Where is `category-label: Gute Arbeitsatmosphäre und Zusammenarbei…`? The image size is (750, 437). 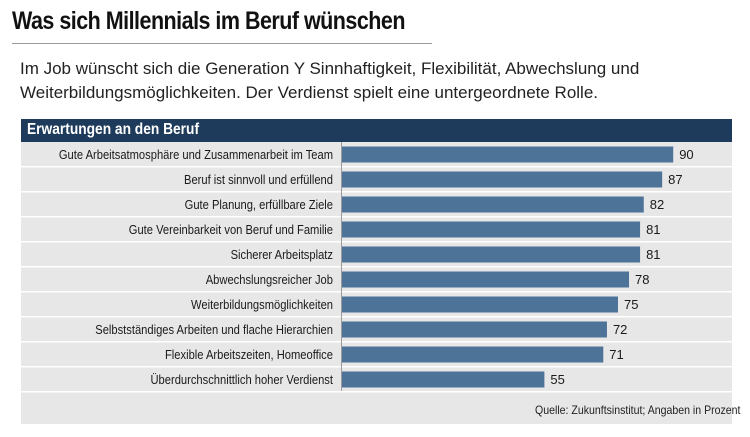
category-label: Gute Arbeitsatmosphäre und Zusammenarbei… is located at coordinates (196, 154).